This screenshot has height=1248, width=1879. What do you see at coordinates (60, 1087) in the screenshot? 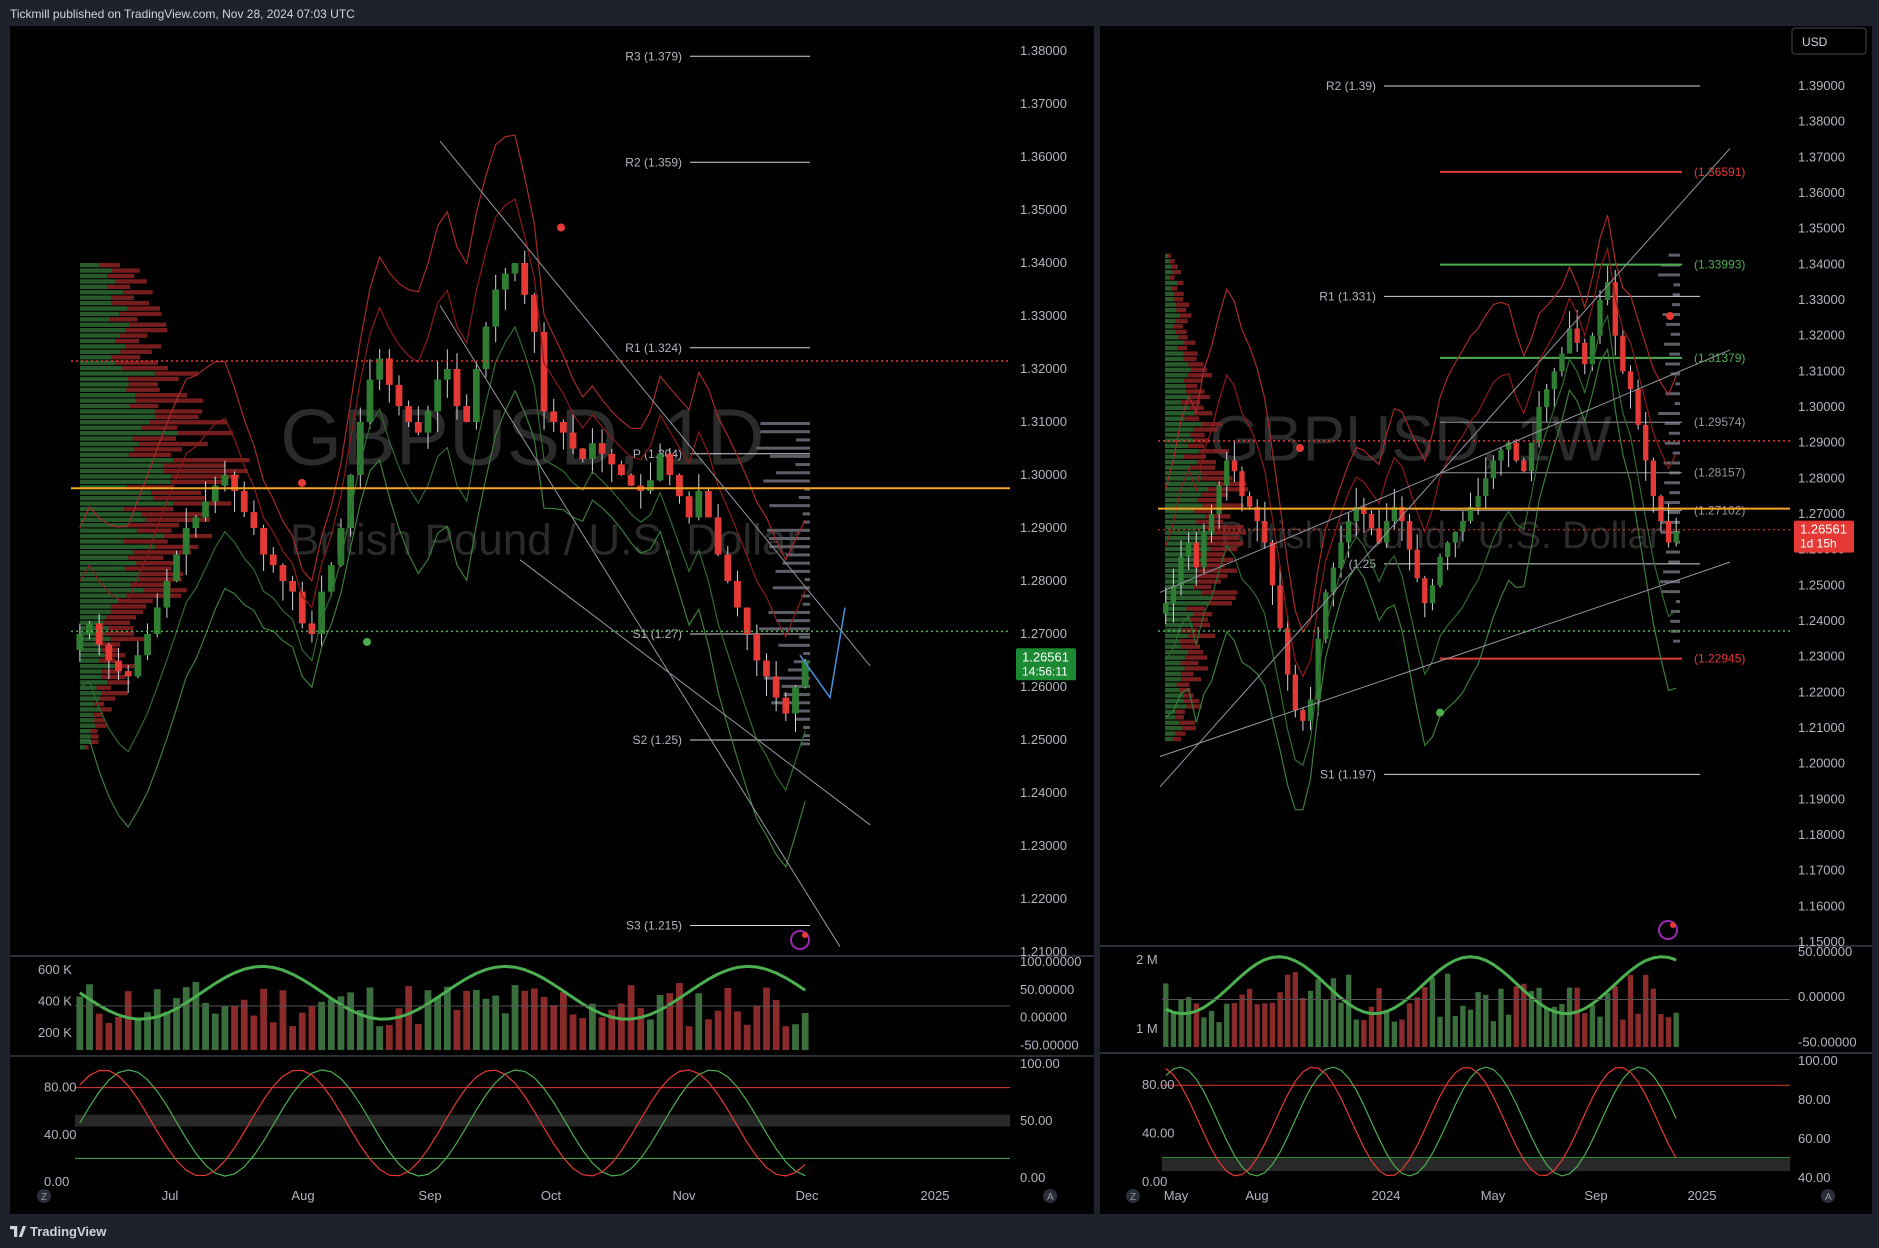
I see `stoch-axis-tick: 80.00` at bounding box center [60, 1087].